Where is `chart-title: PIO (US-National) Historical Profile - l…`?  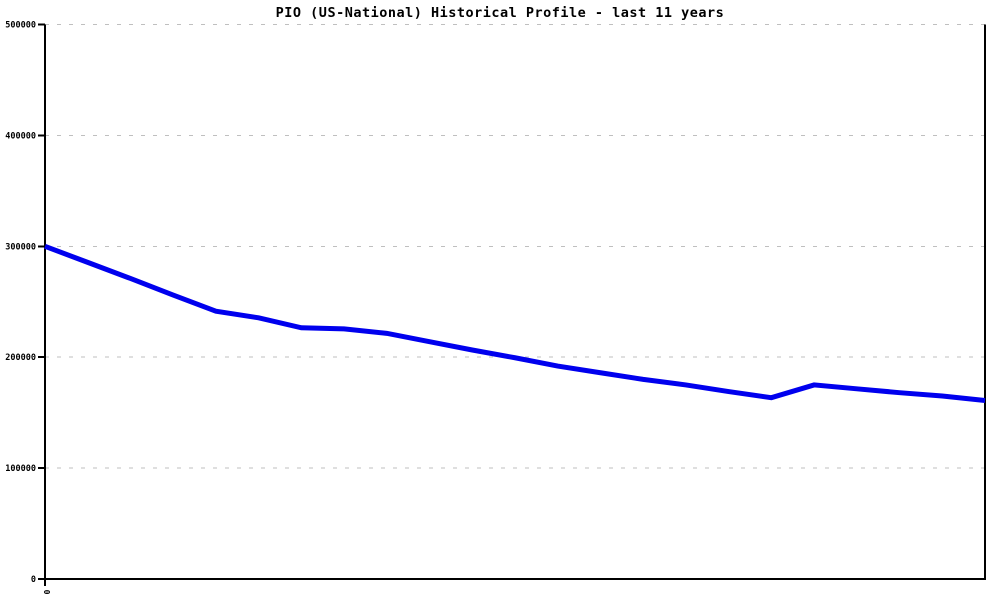
chart-title: PIO (US-National) Historical Profile - l… is located at coordinates (500, 13).